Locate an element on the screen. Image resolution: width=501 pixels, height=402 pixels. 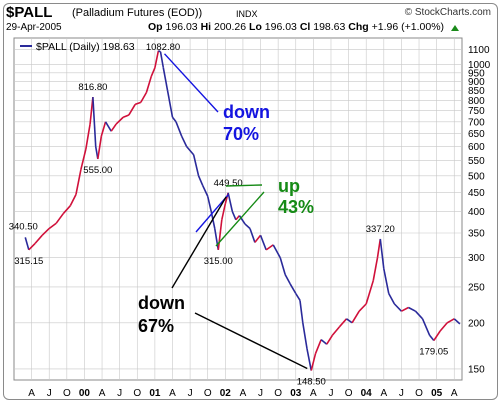
y-tick-label: 500 is located at coordinates (476, 176).